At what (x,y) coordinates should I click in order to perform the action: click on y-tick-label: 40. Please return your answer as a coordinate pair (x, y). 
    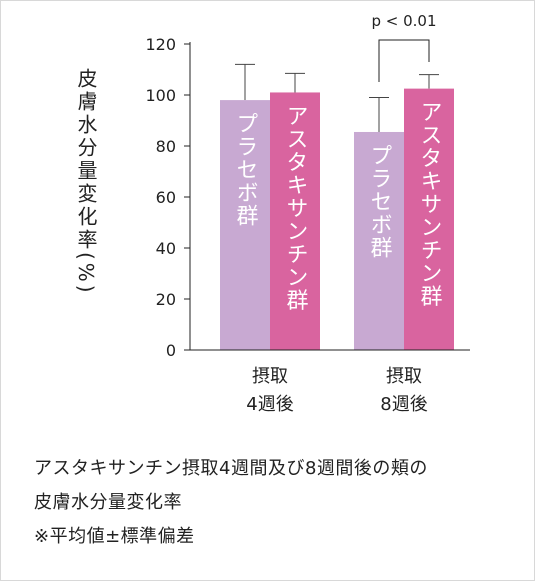
    Looking at the image, I should click on (166, 248).